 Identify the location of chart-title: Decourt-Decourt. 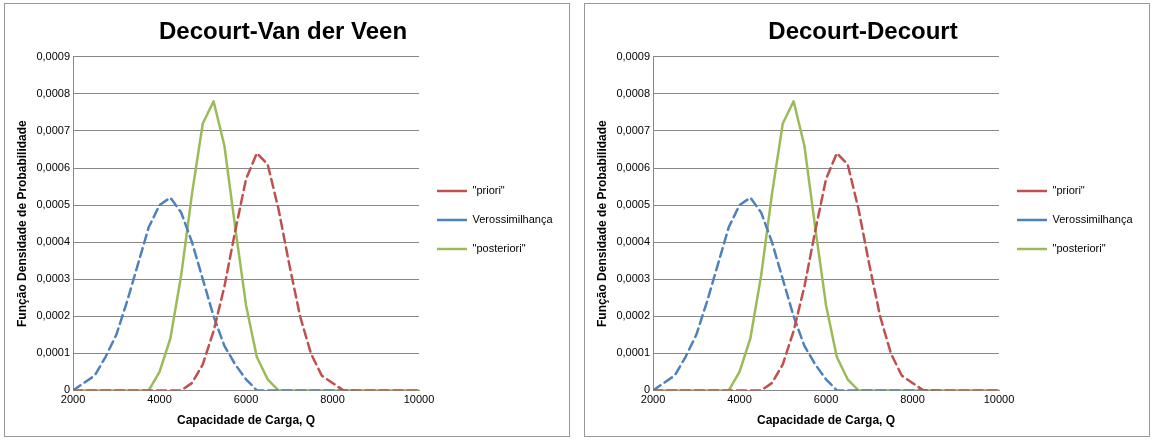
(863, 31).